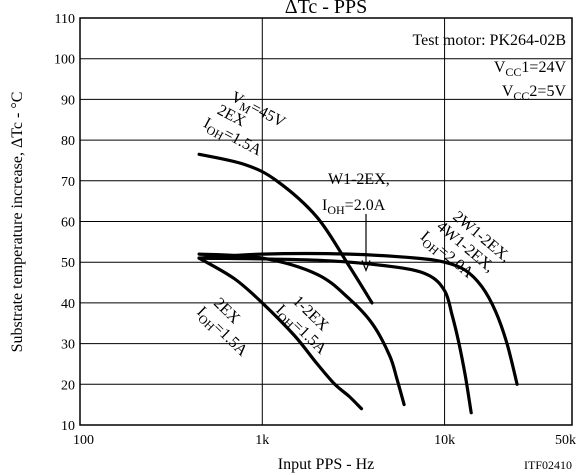 This screenshot has width=587, height=475. I want to click on y-tick-label-10: 110, so click(65, 19).